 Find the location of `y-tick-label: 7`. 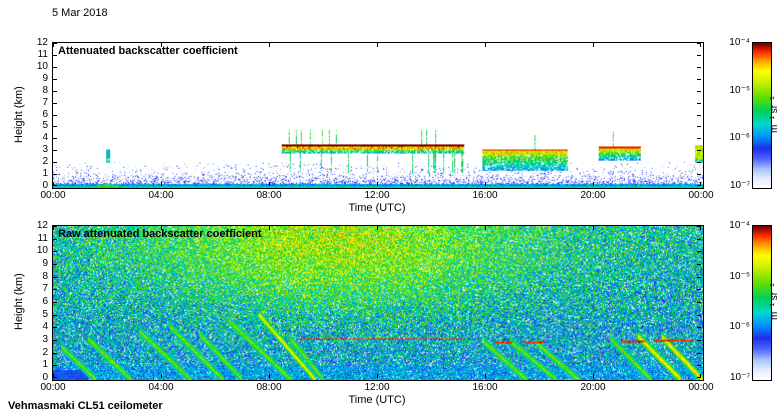

y-tick-label: 7 is located at coordinates (45, 289).